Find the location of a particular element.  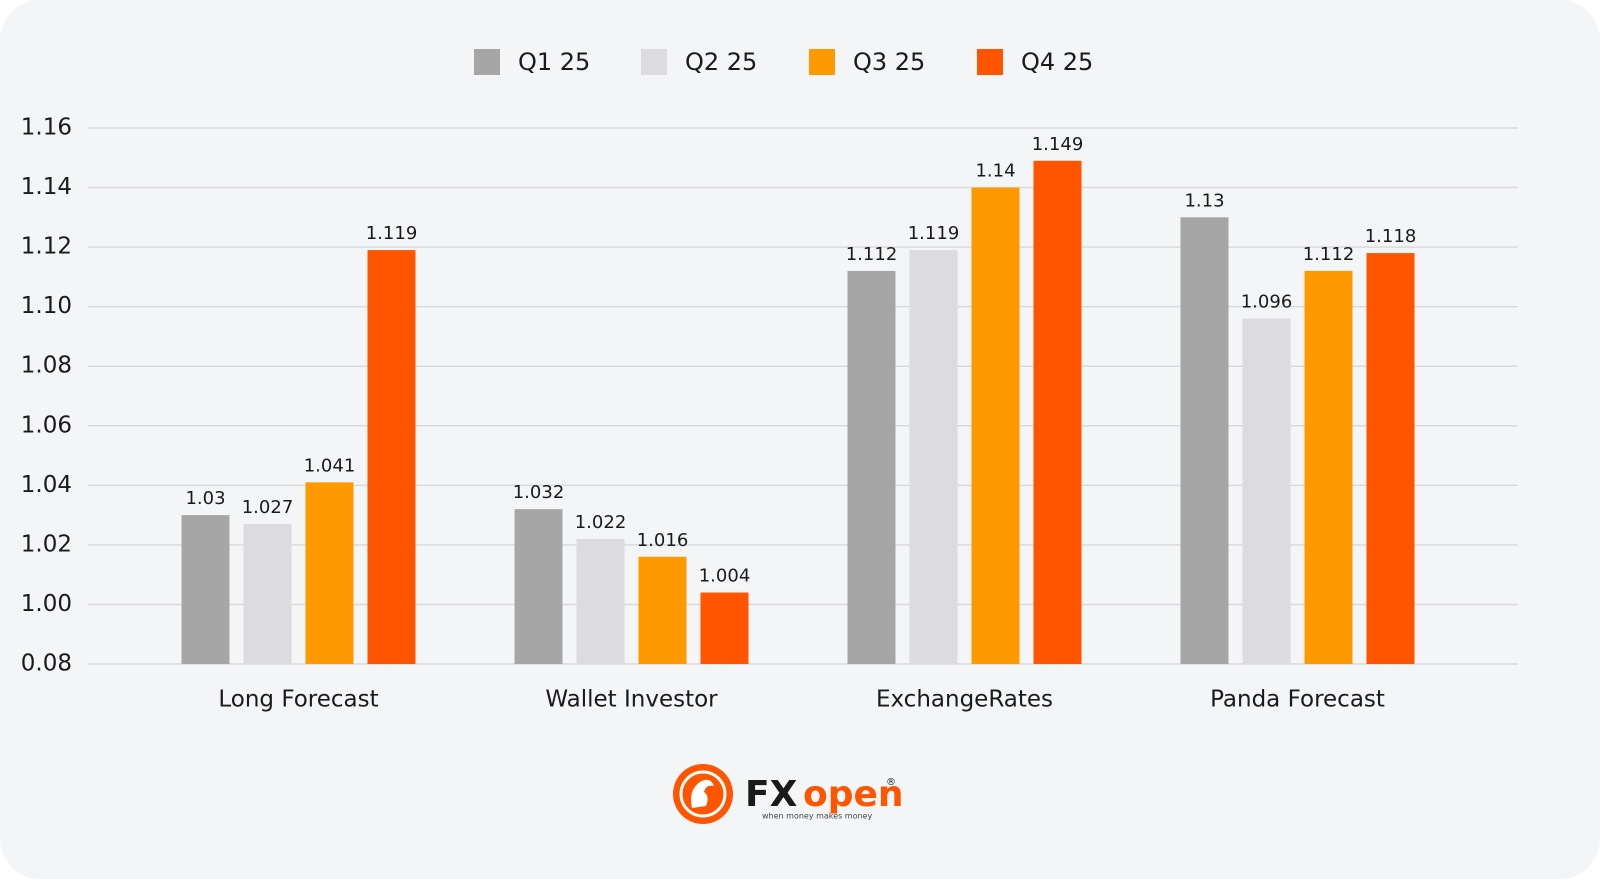

value-label: 1.016 is located at coordinates (663, 540).